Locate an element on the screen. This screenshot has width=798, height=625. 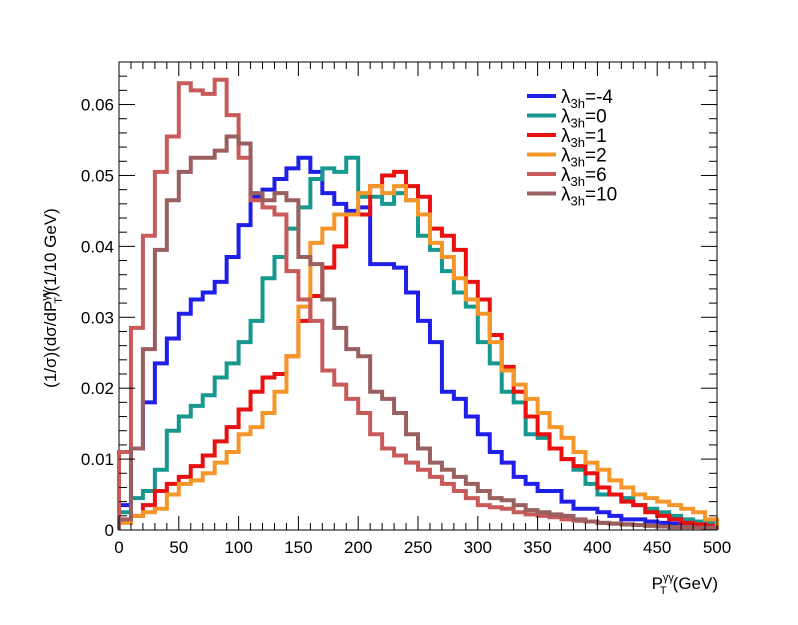
x-tick-label: 500 is located at coordinates (717, 547).